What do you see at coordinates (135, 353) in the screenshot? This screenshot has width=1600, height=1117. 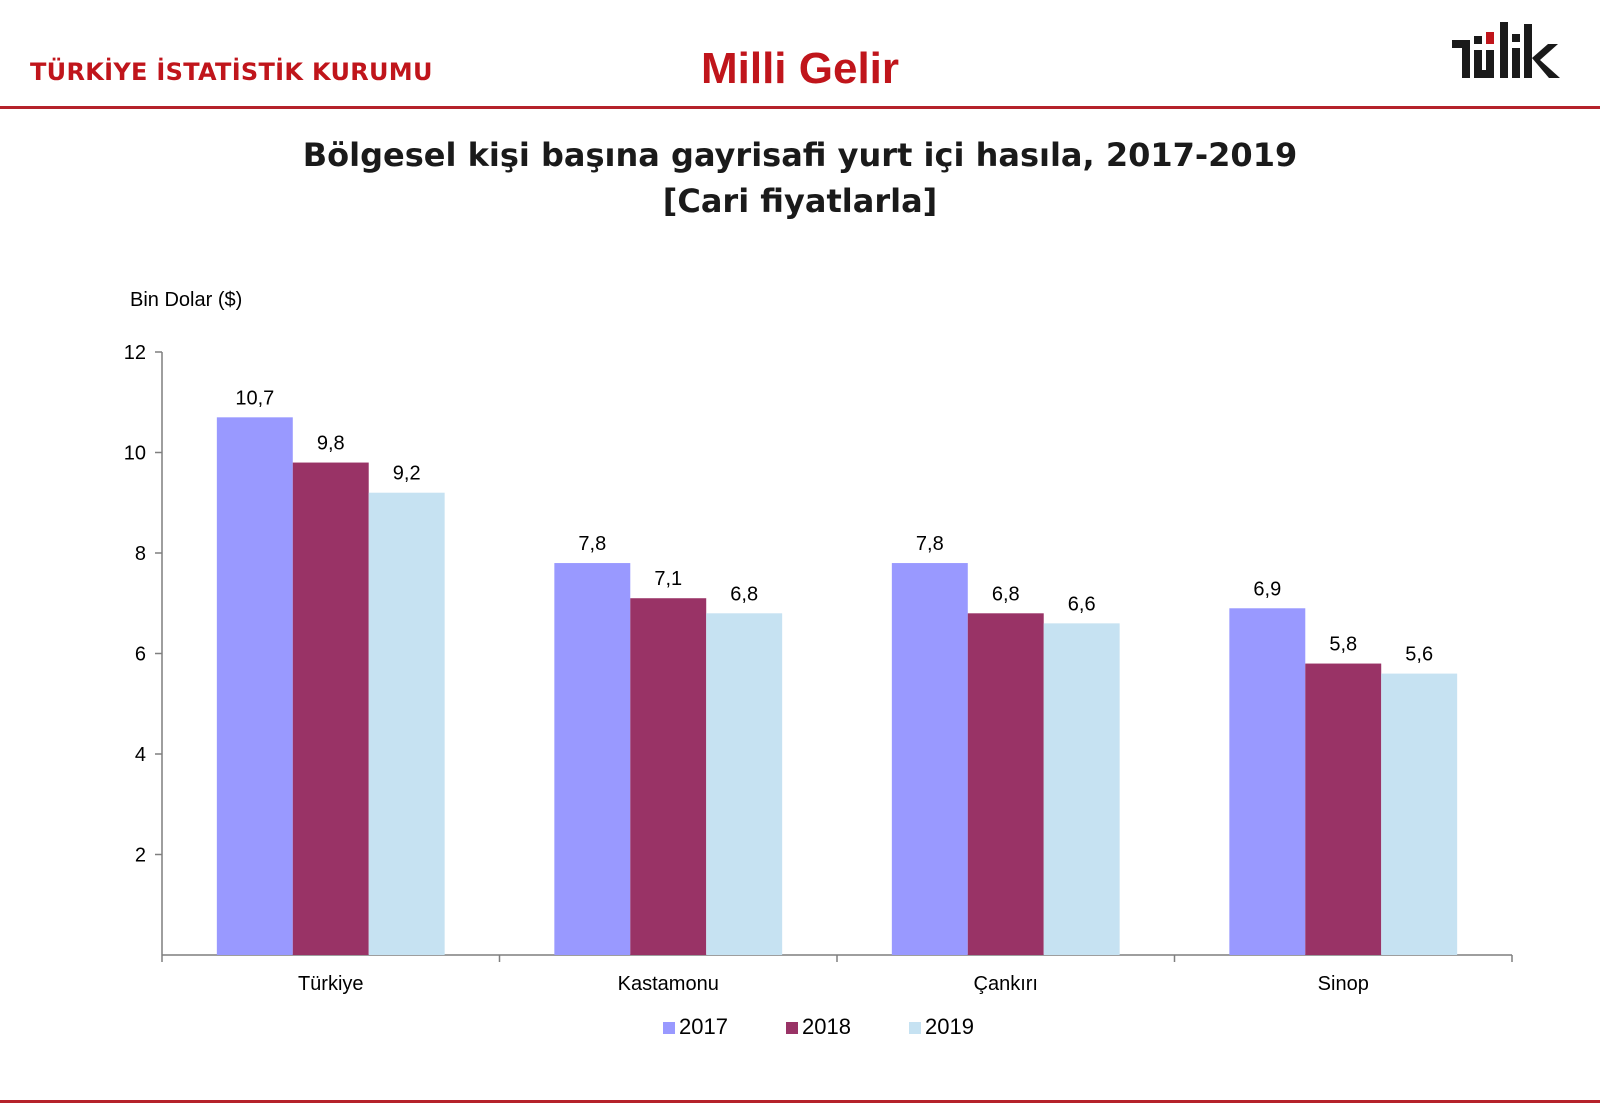 I see `y-tick-label: 12` at bounding box center [135, 353].